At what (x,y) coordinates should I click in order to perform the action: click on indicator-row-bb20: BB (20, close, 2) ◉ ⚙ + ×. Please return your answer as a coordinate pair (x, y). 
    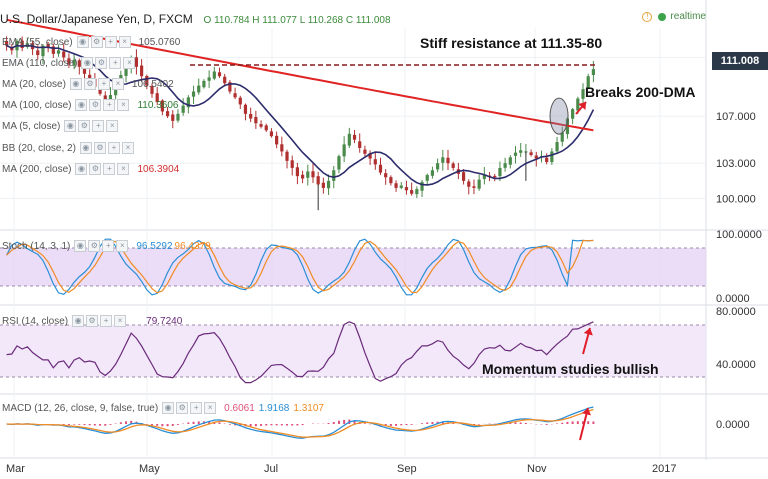
    Looking at the image, I should click on (69, 148).